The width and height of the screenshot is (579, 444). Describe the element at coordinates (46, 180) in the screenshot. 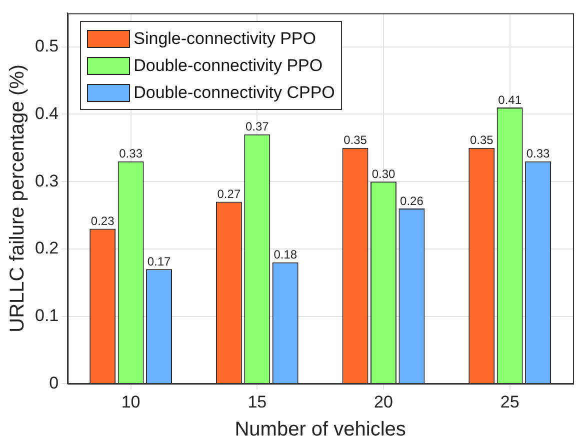

I see `y-tick-label: 0.3` at that location.